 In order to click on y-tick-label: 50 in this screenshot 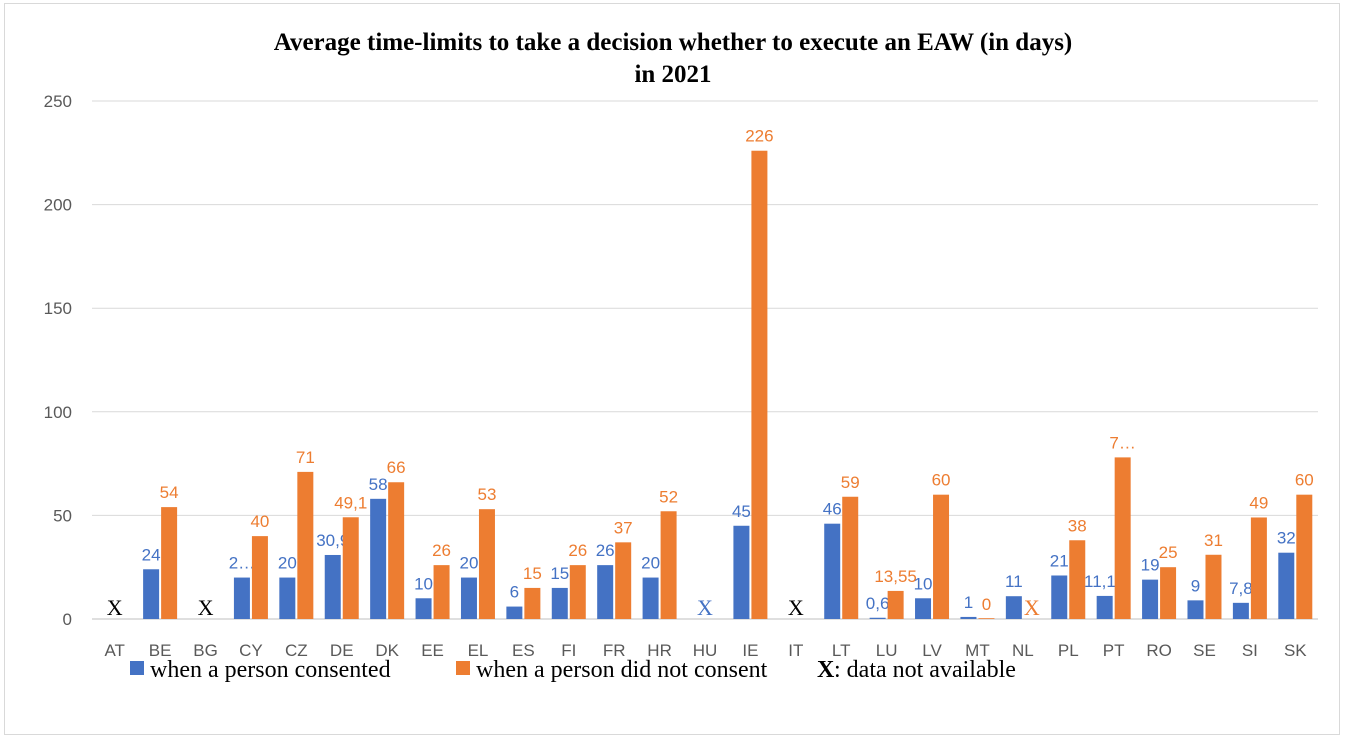, I will do `click(62, 515)`.